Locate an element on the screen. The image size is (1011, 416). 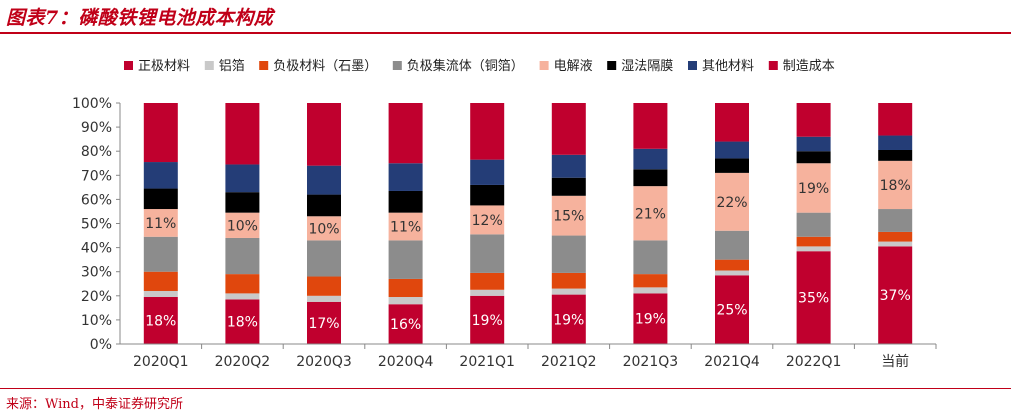
y-tick-label: 80% is located at coordinates (96, 152).